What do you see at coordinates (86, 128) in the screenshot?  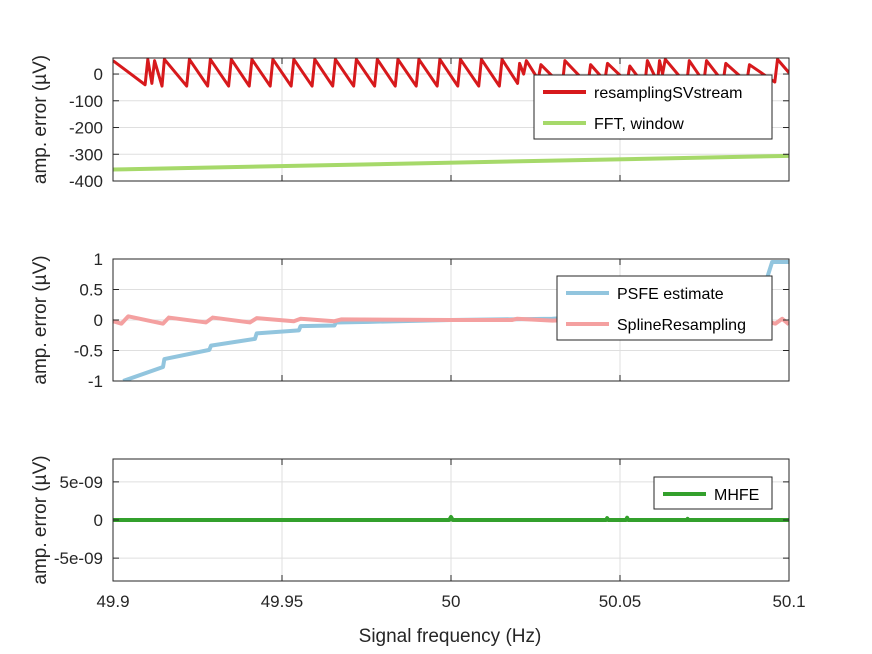 I see `y-tick-label: -200` at bounding box center [86, 128].